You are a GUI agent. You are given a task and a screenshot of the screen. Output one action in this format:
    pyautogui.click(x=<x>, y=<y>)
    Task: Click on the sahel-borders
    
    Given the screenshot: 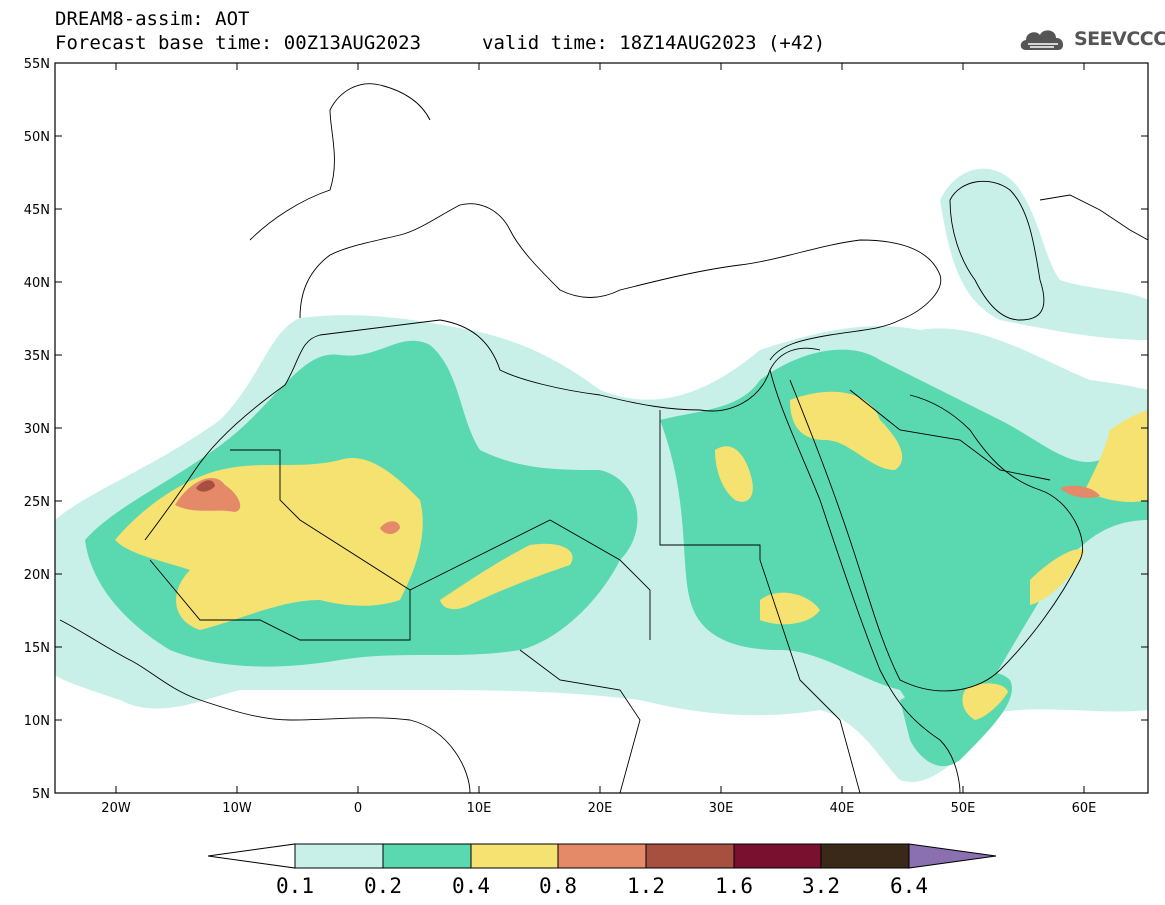 What is the action you would take?
    pyautogui.click(x=530, y=579)
    